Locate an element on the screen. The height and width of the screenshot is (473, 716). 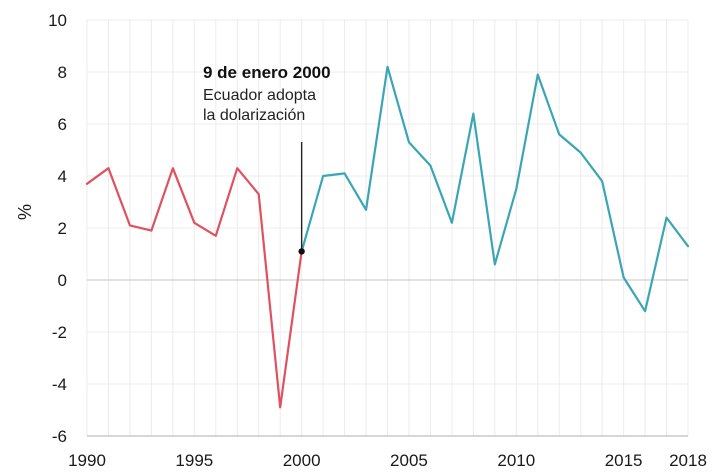
y-tick-label: 4 is located at coordinates (62, 176).